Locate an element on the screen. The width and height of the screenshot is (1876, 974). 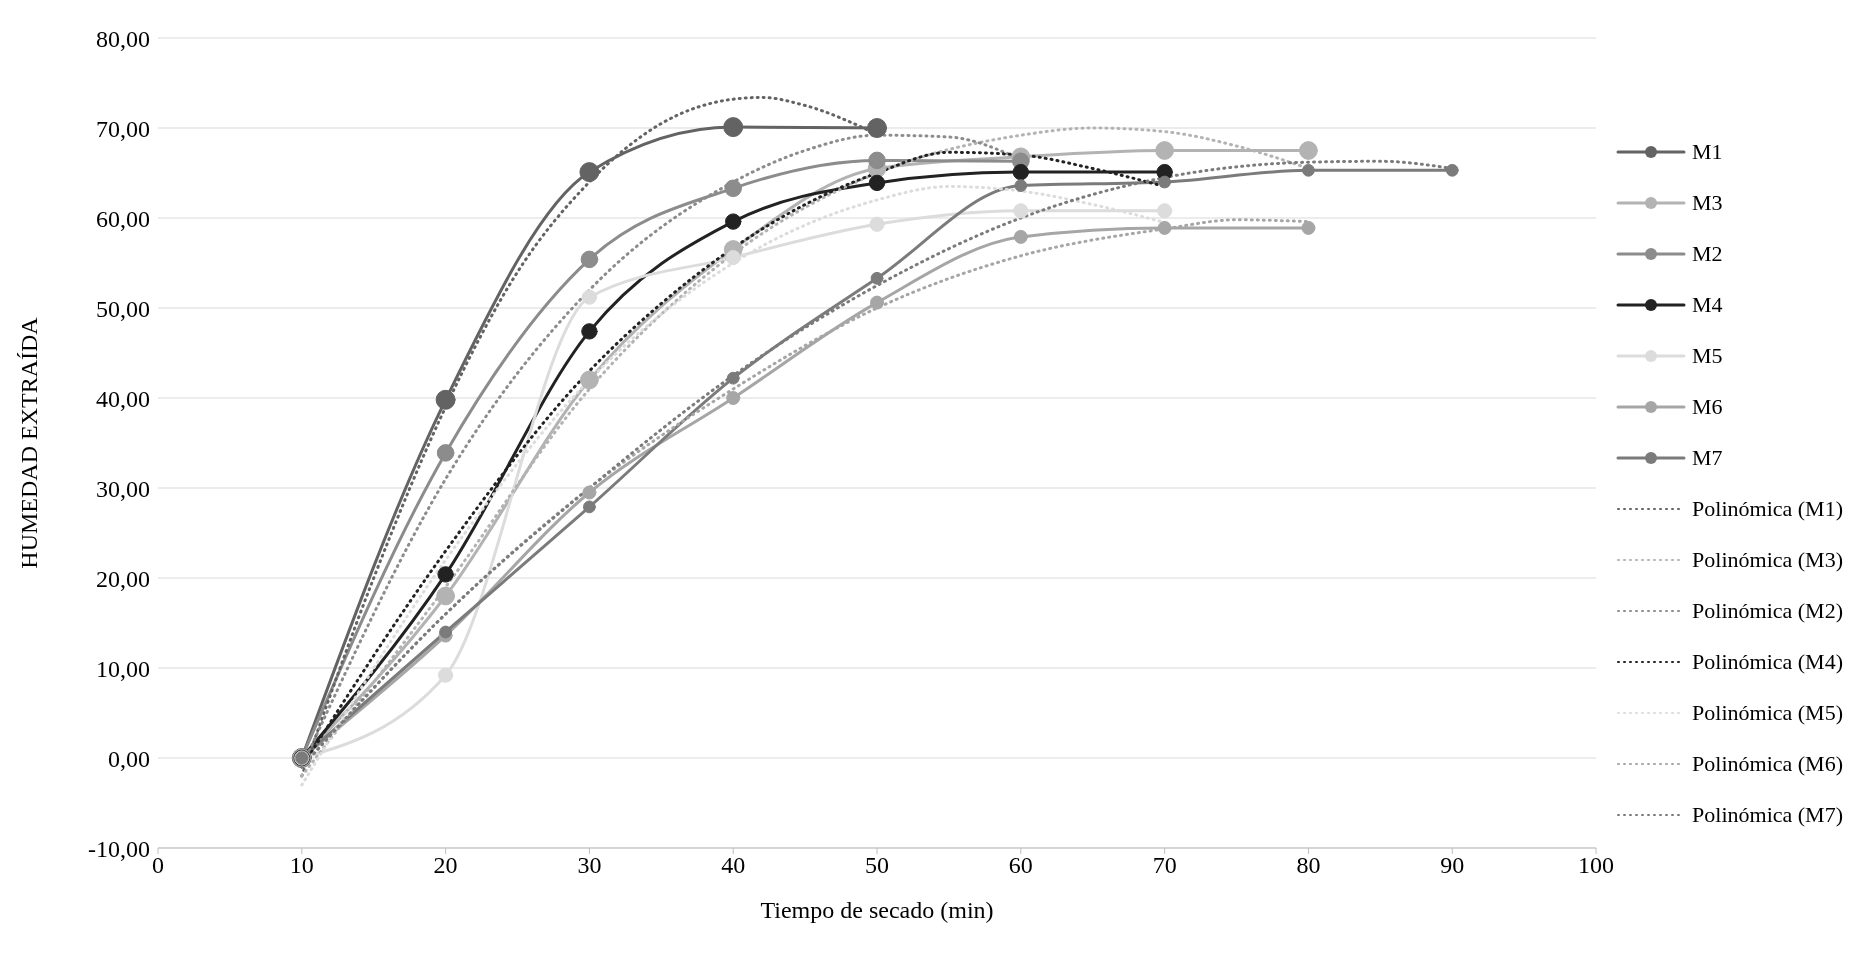
y-axis-title: HUMEDAD EXTRAÍDA is located at coordinates (28, 442).